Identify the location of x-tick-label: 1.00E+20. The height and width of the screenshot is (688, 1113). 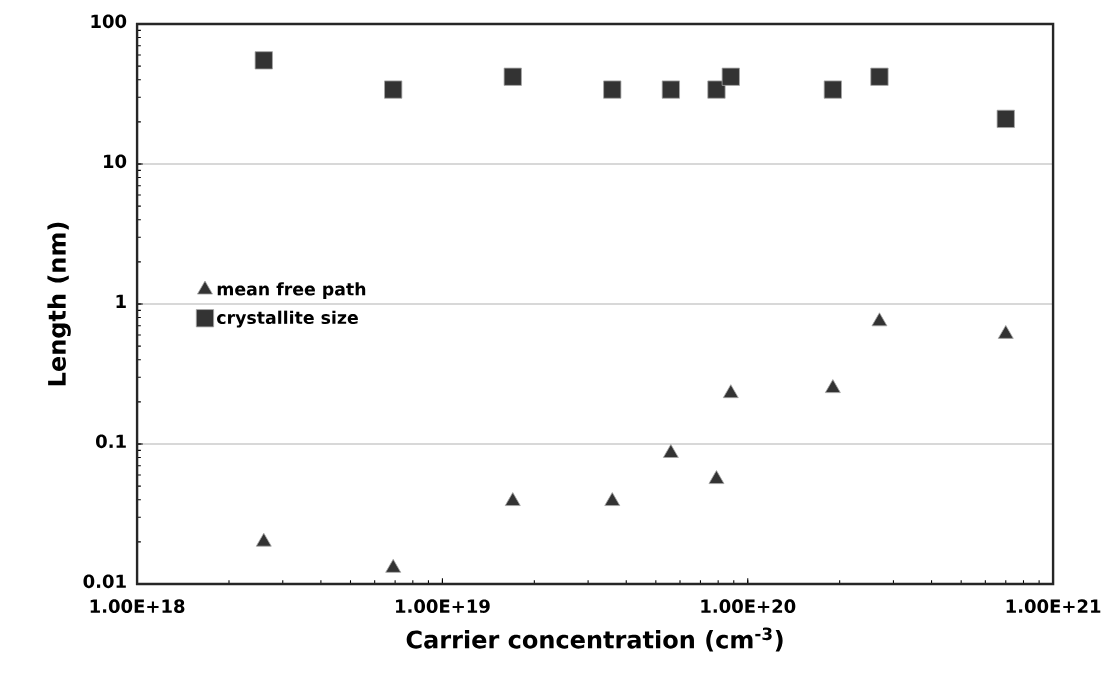
(748, 606).